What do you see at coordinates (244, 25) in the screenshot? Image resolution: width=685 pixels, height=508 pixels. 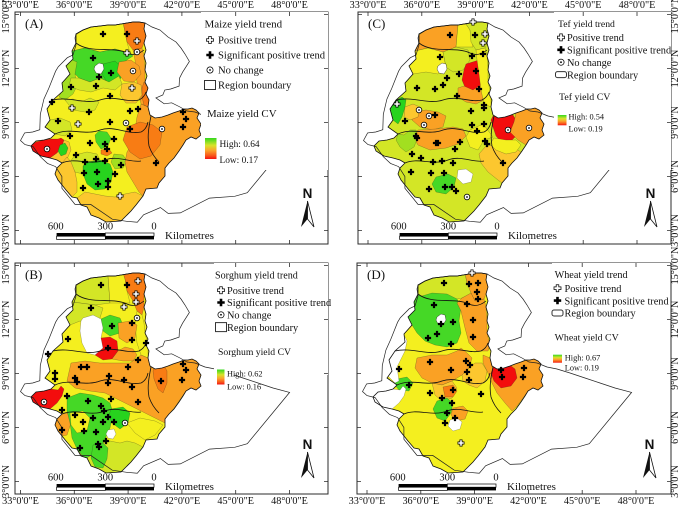 I see `svg-text: Maize yield trend` at bounding box center [244, 25].